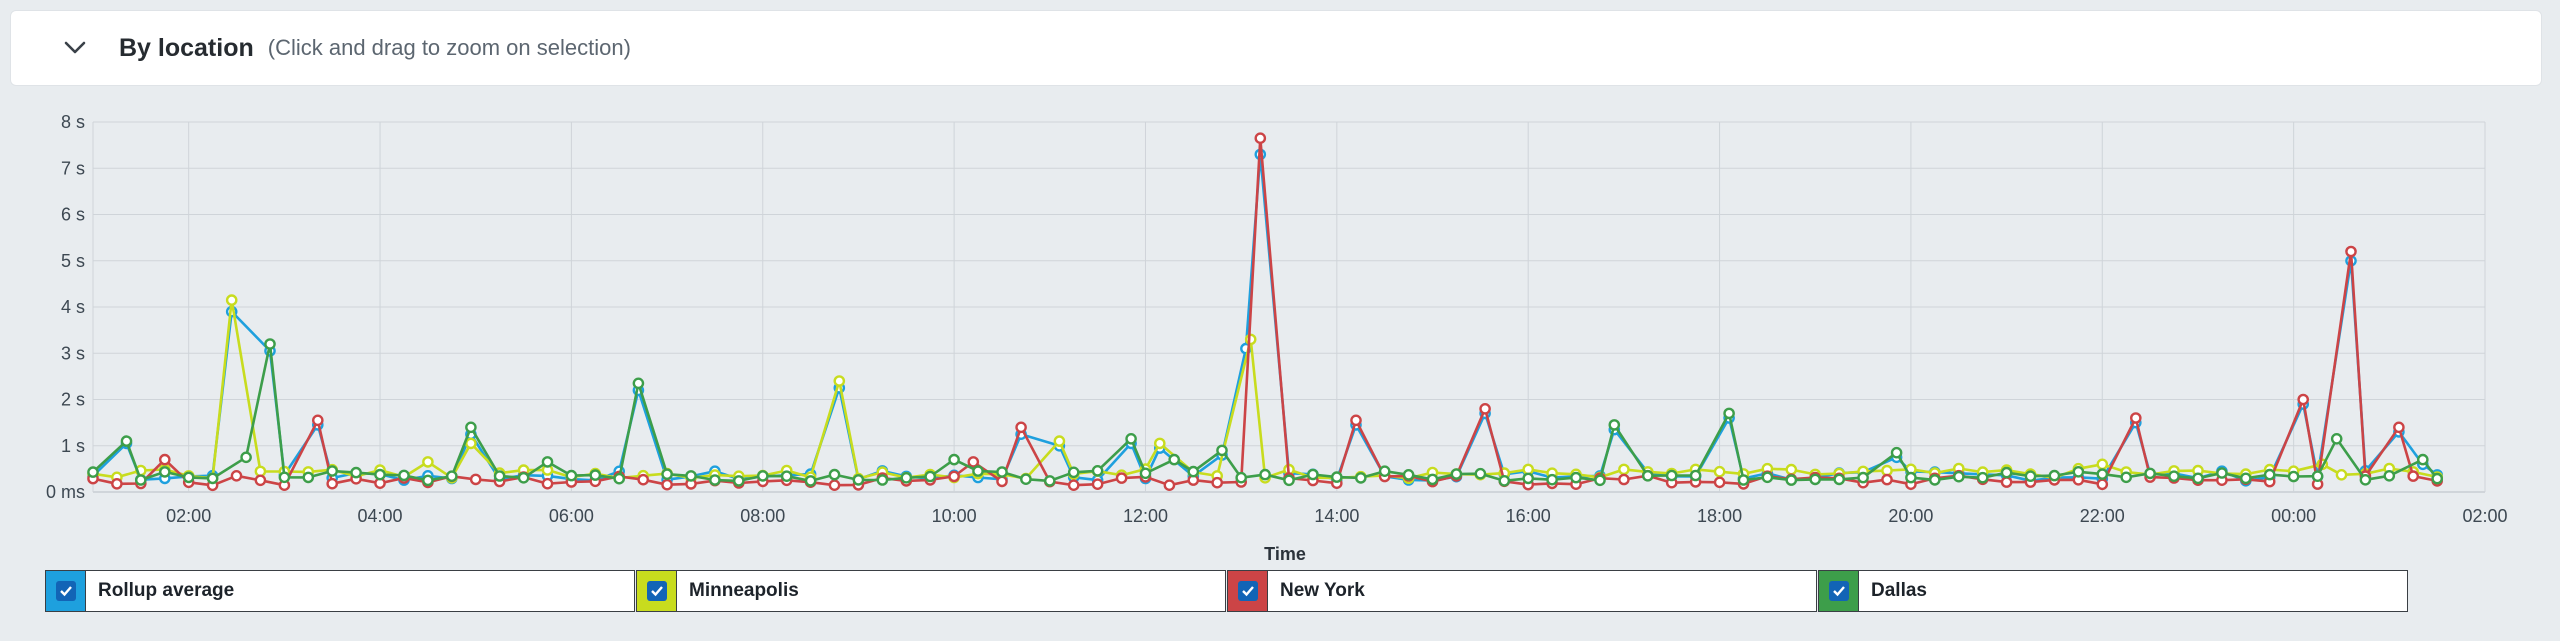  What do you see at coordinates (75, 48) in the screenshot?
I see `collapse-toggle-button` at bounding box center [75, 48].